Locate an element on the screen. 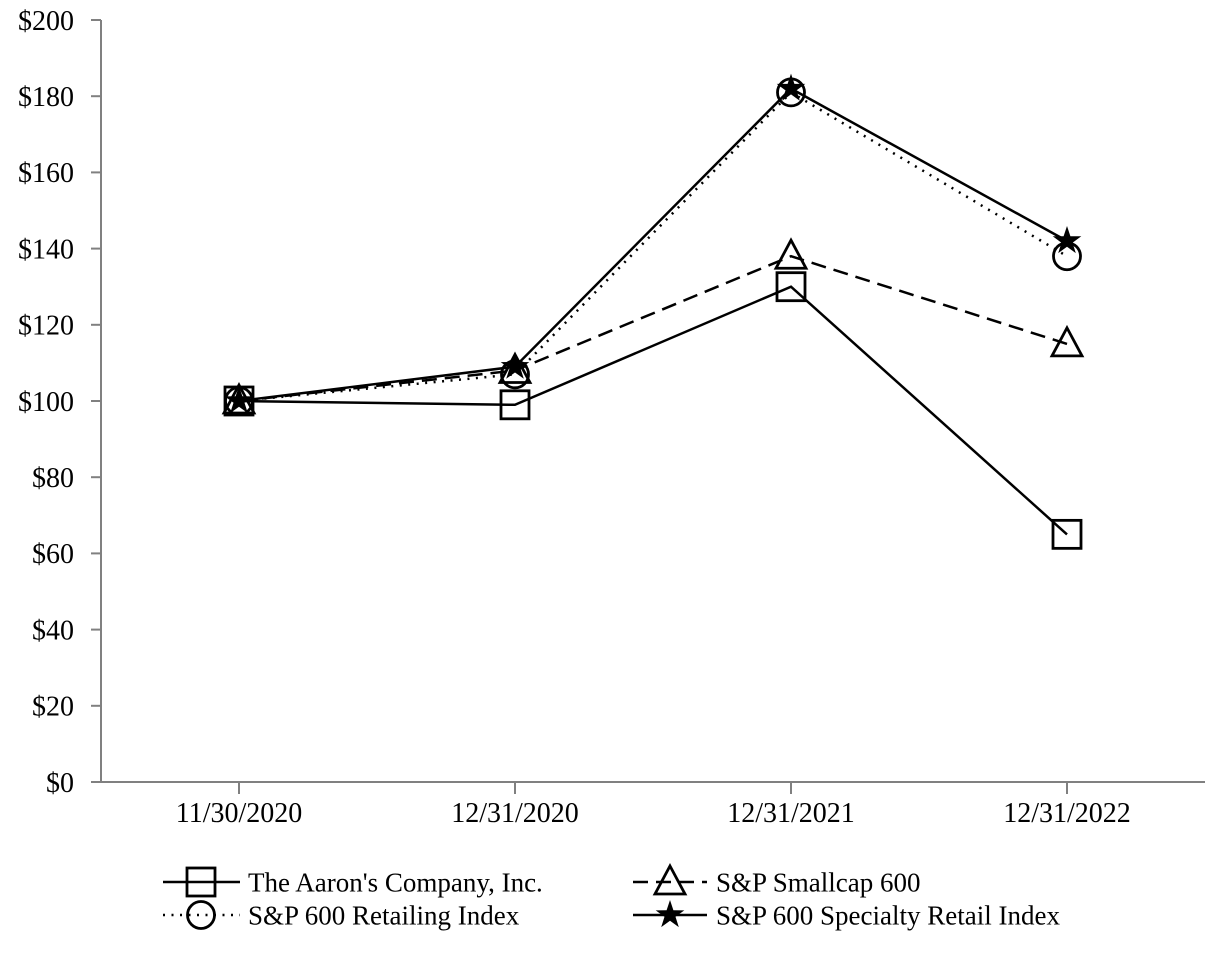  circle-marker is located at coordinates (201, 915).